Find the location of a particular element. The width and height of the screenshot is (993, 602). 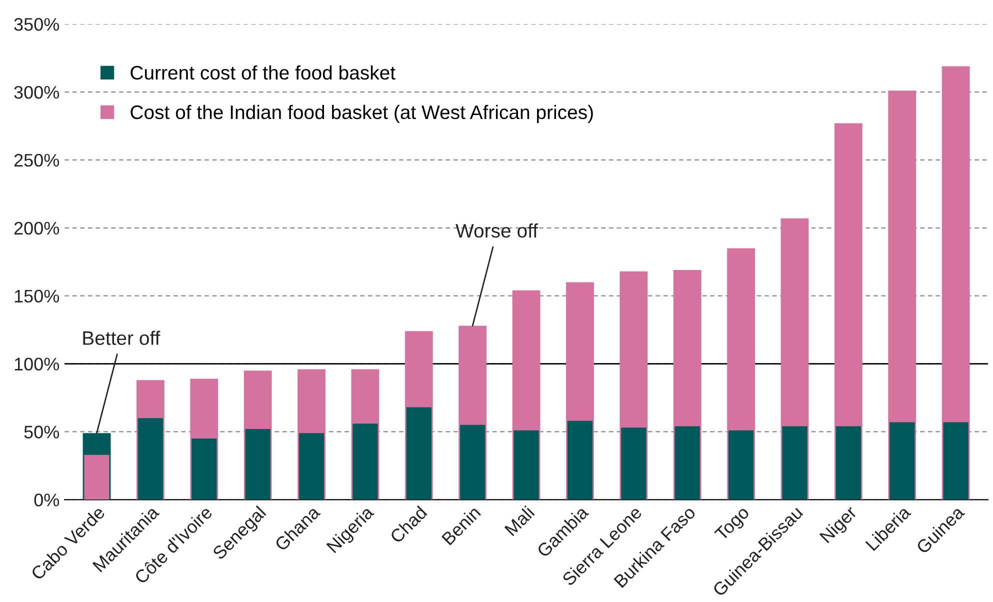

x-tick-label: Mali is located at coordinates (519, 520).